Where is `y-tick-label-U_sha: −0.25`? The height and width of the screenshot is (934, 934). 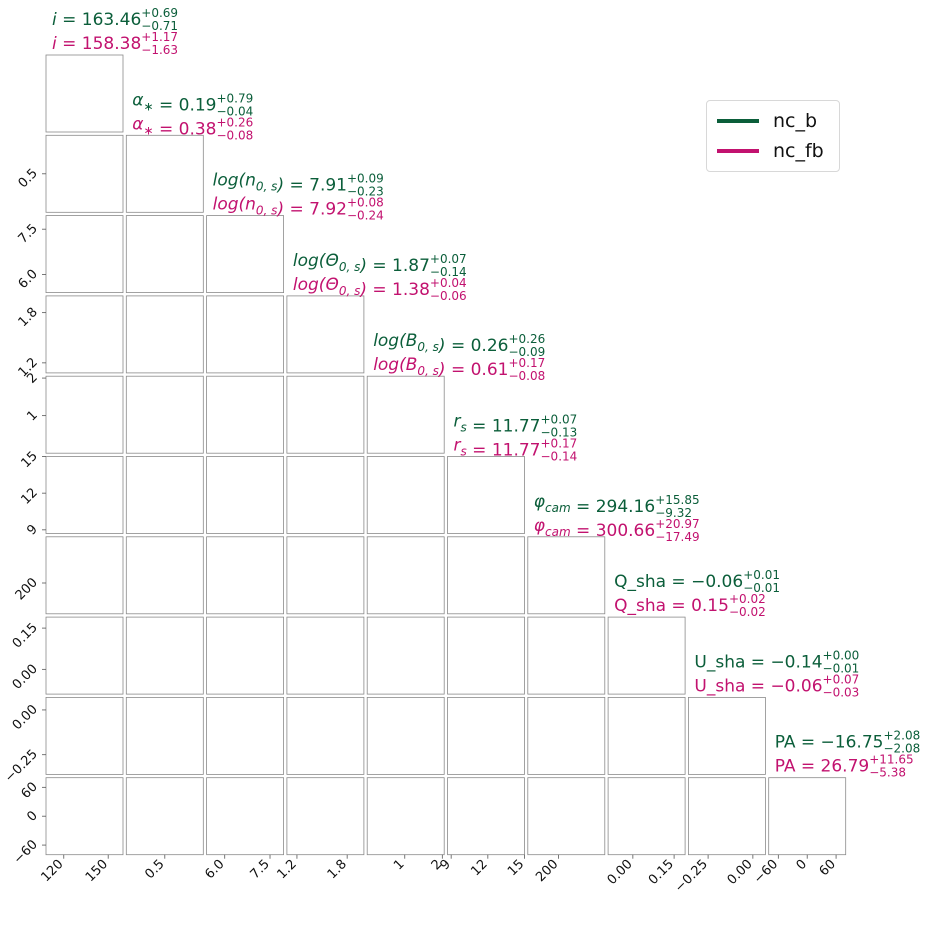 y-tick-label-U_sha: −0.25 is located at coordinates (21, 766).